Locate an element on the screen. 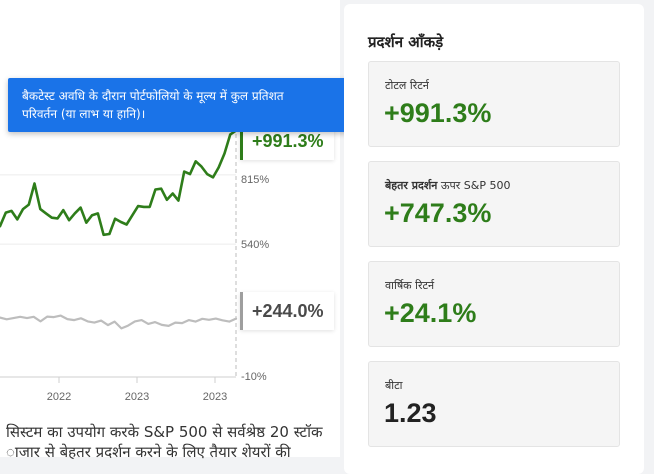  x-tick-label: 2022 is located at coordinates (59, 397).